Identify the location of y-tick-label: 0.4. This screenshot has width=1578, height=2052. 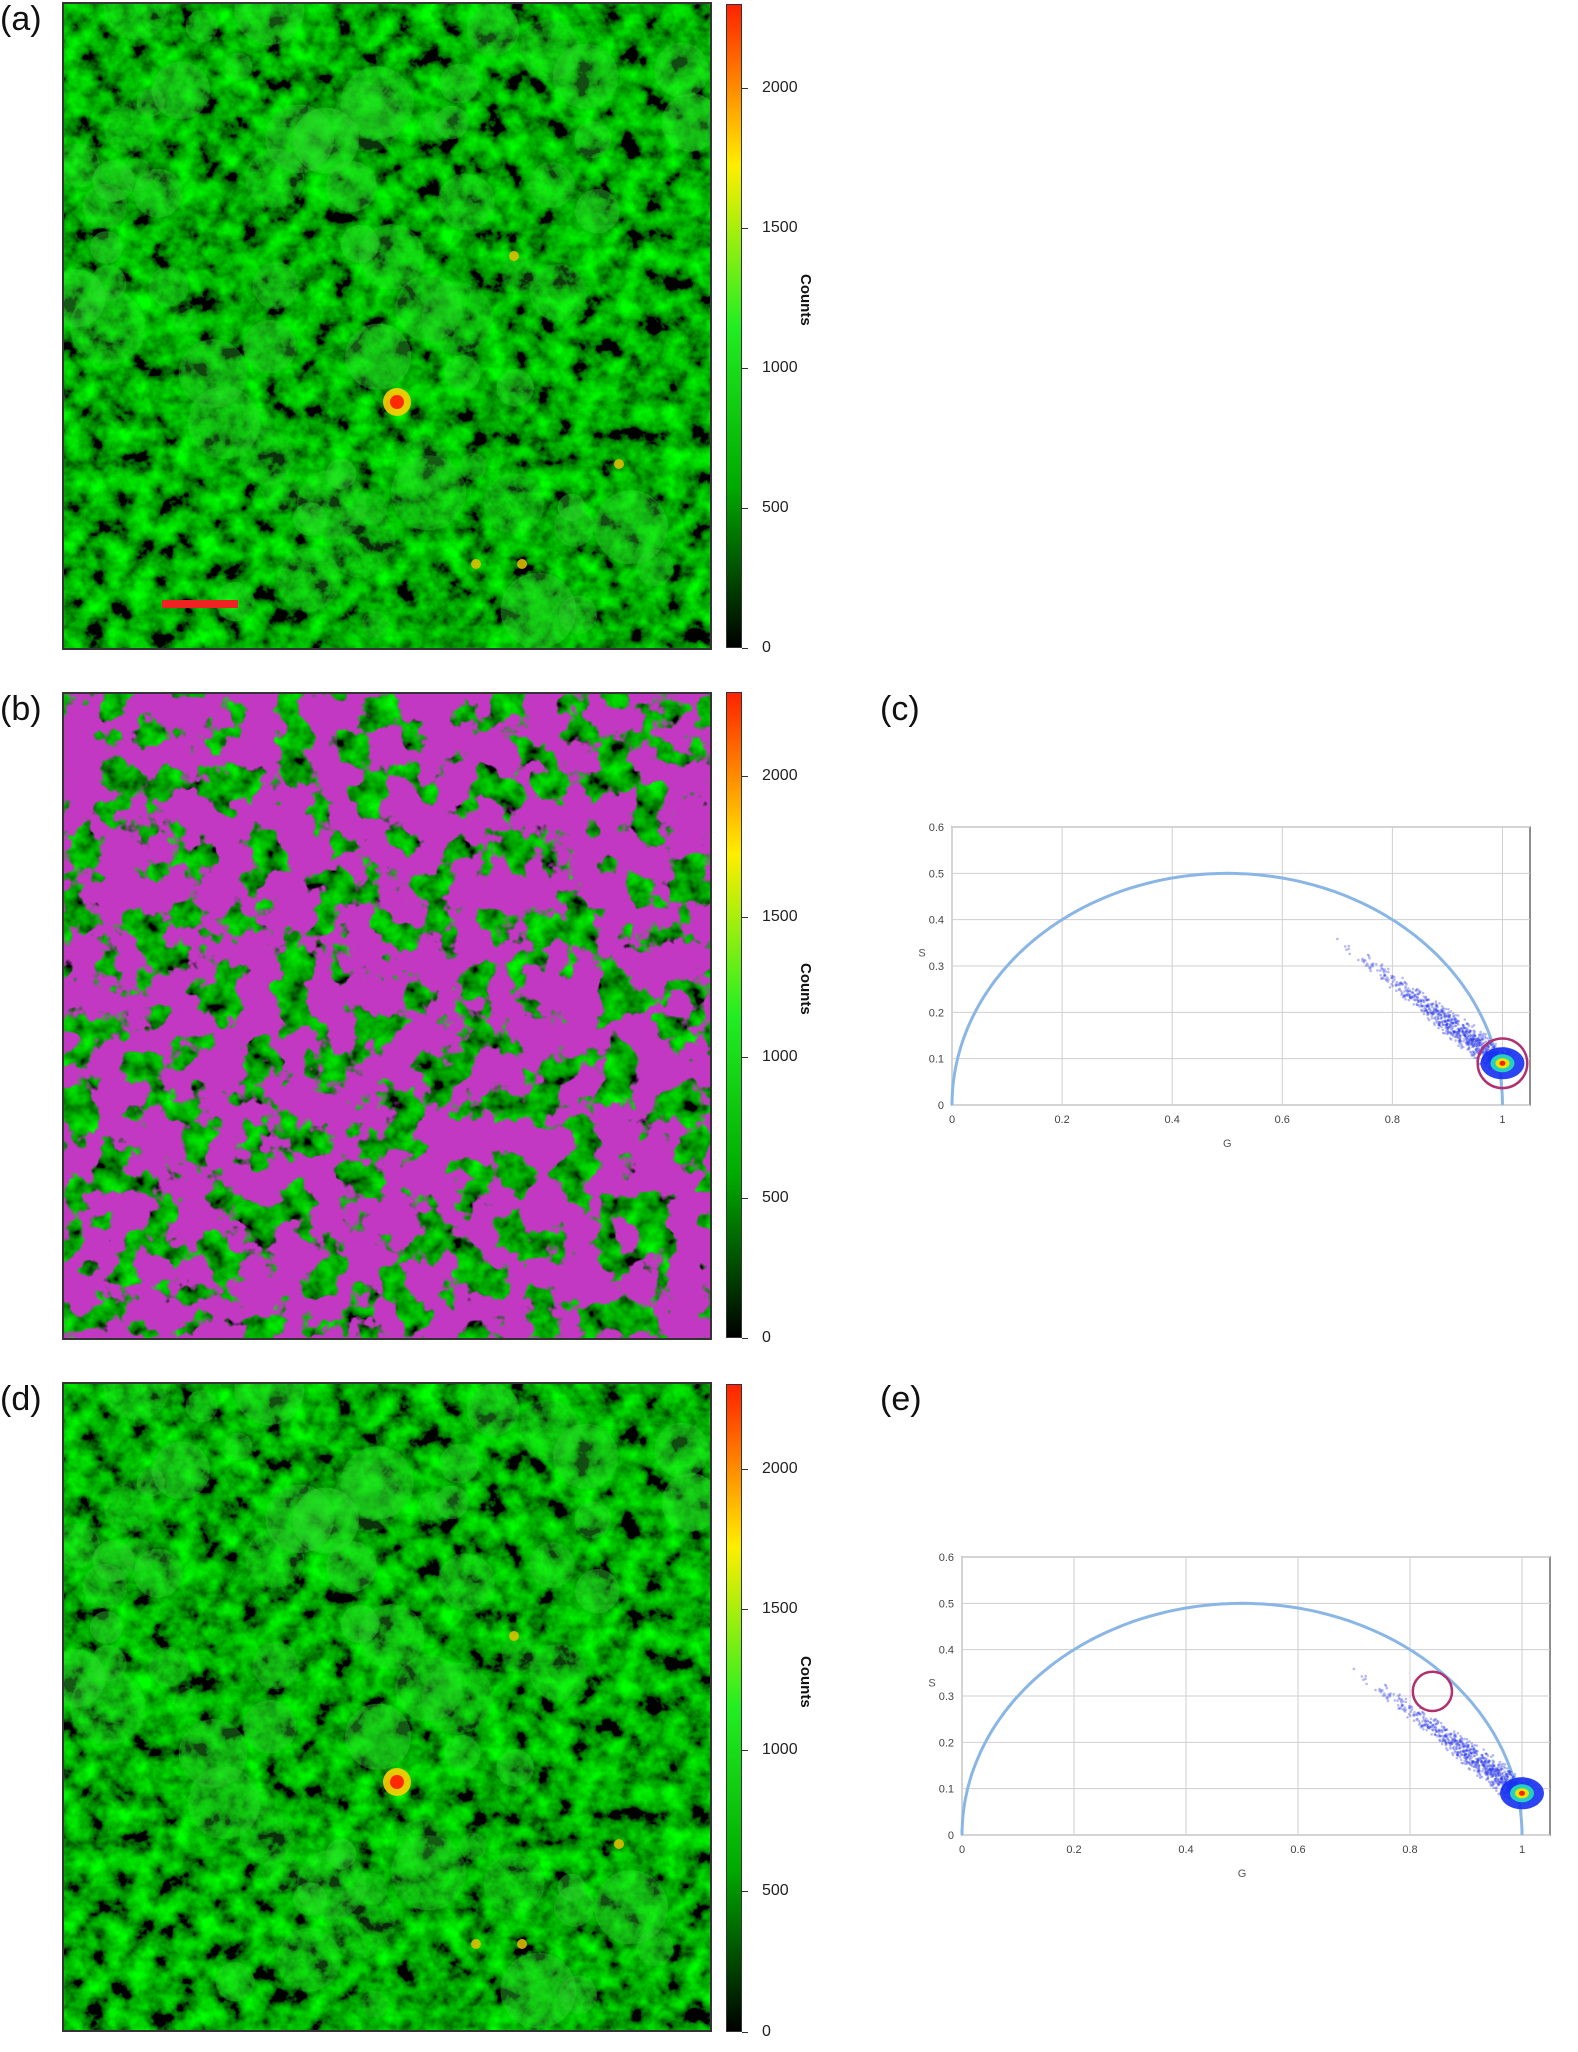
(936, 921).